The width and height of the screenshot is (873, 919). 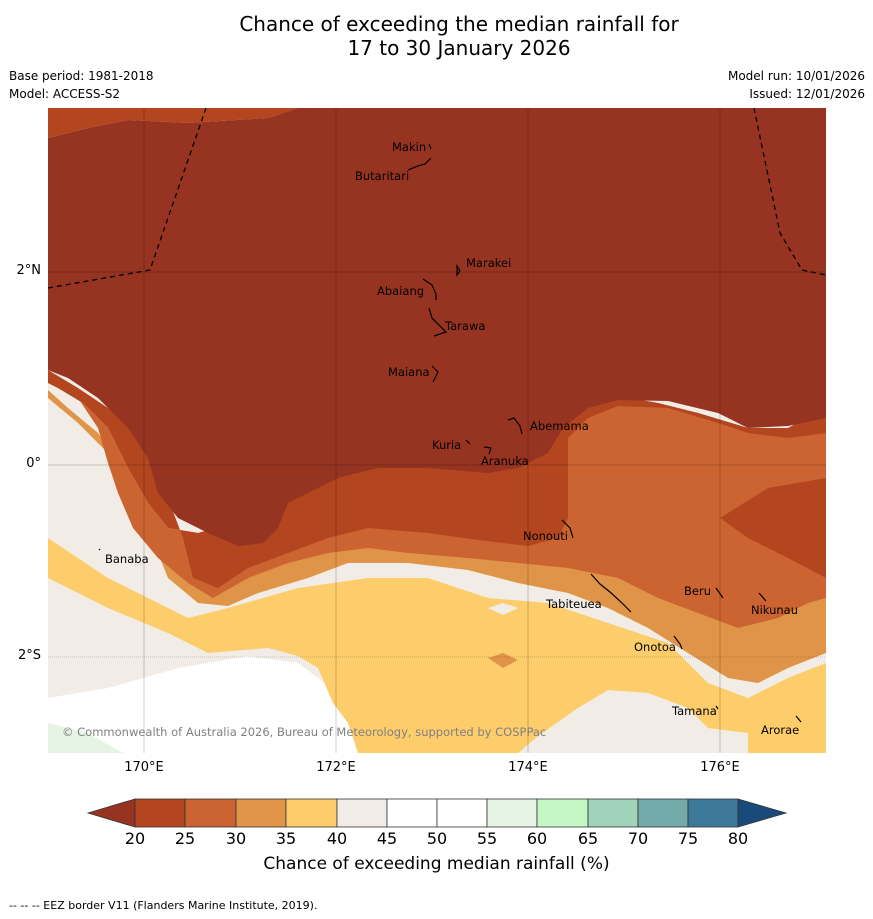 What do you see at coordinates (29, 655) in the screenshot?
I see `lat-label-2s: 2°S` at bounding box center [29, 655].